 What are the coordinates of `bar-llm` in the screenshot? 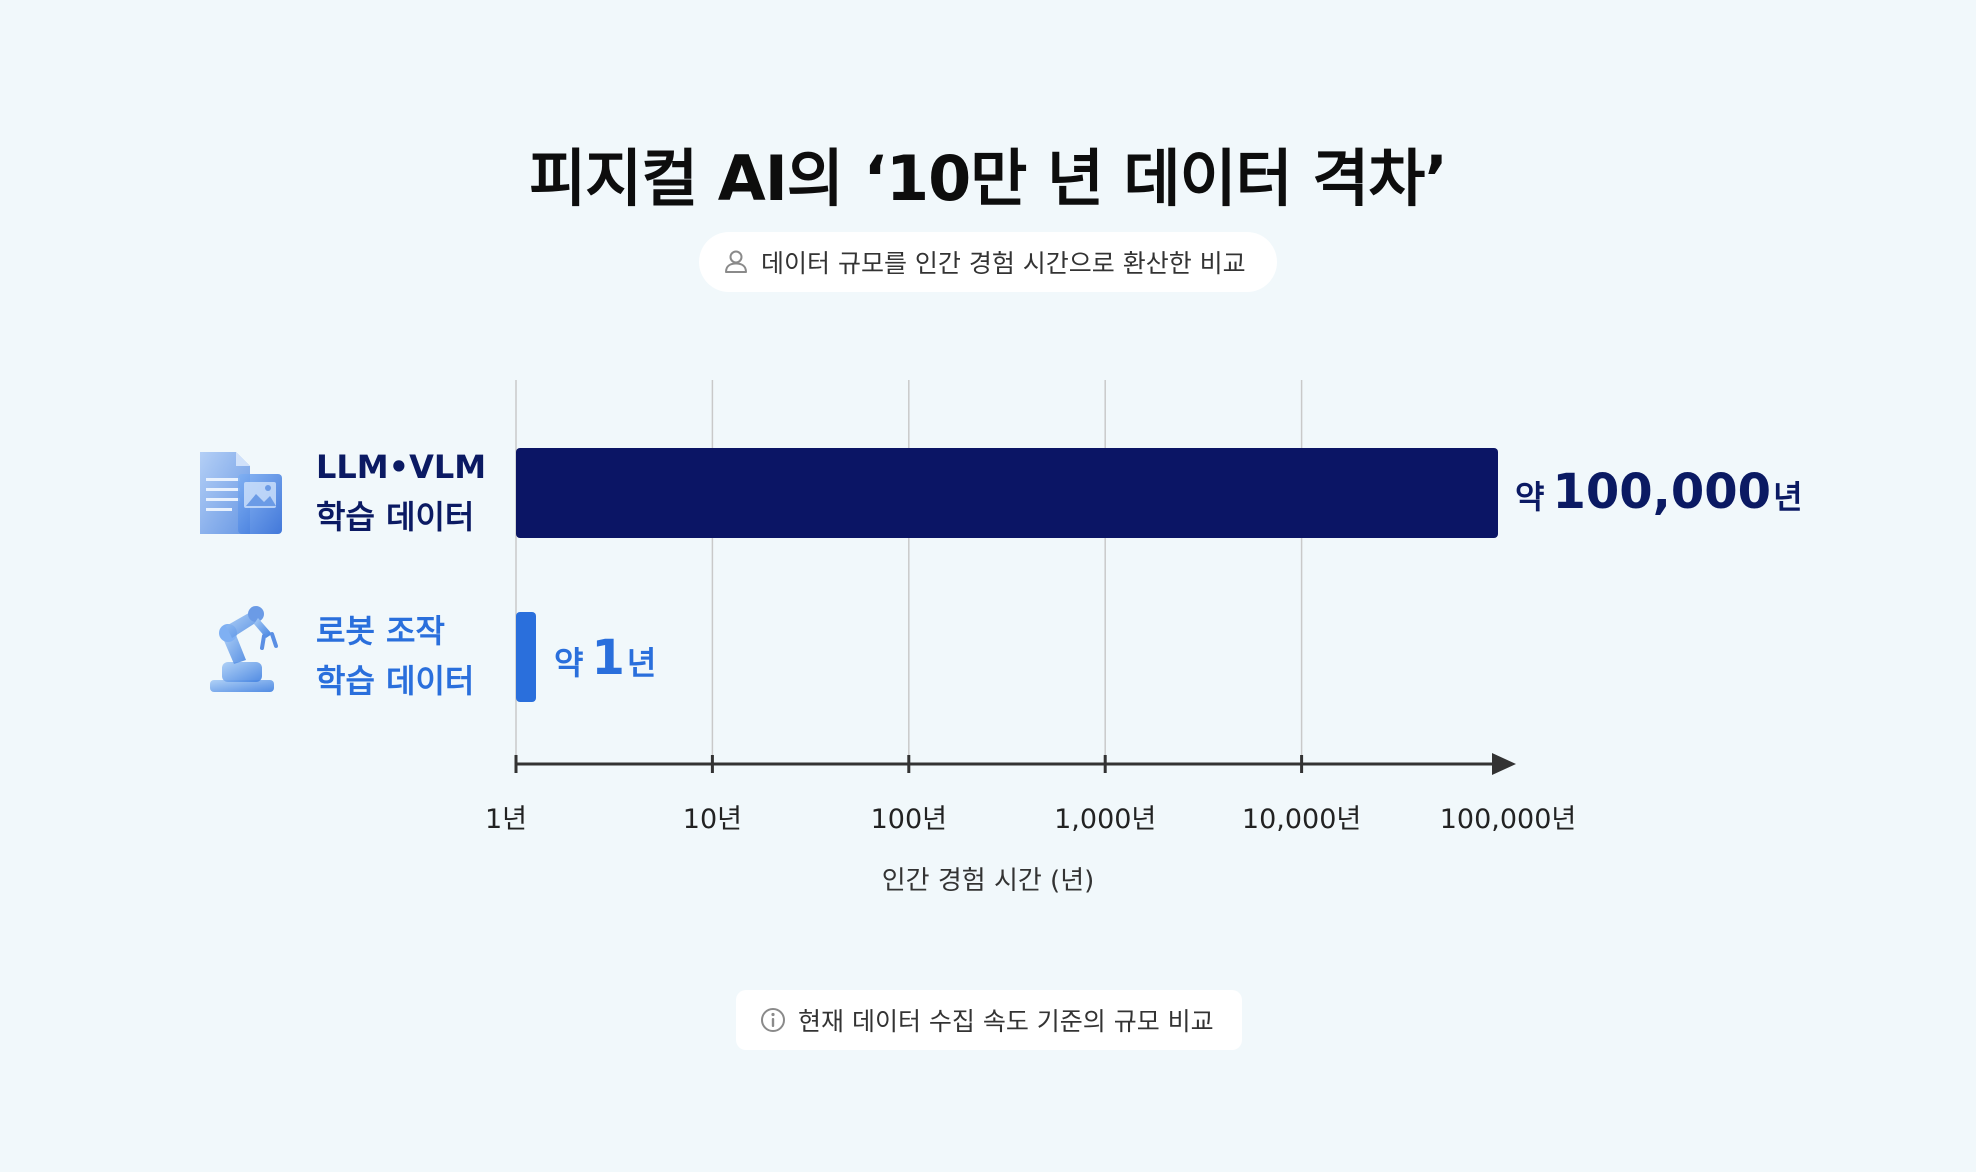 It's located at (1007, 493).